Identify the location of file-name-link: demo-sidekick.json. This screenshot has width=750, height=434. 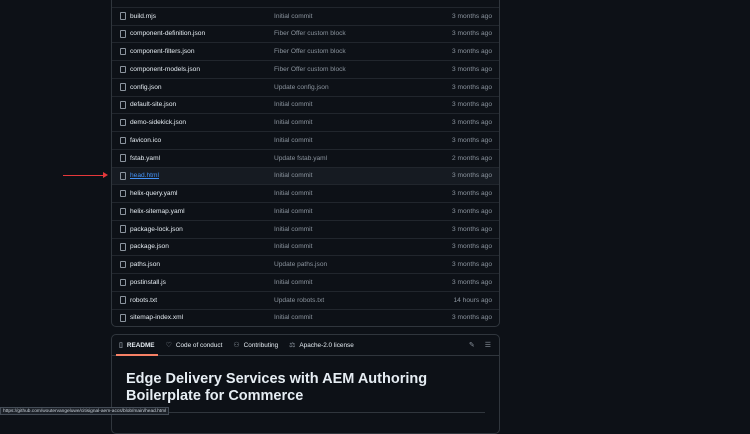
(158, 123).